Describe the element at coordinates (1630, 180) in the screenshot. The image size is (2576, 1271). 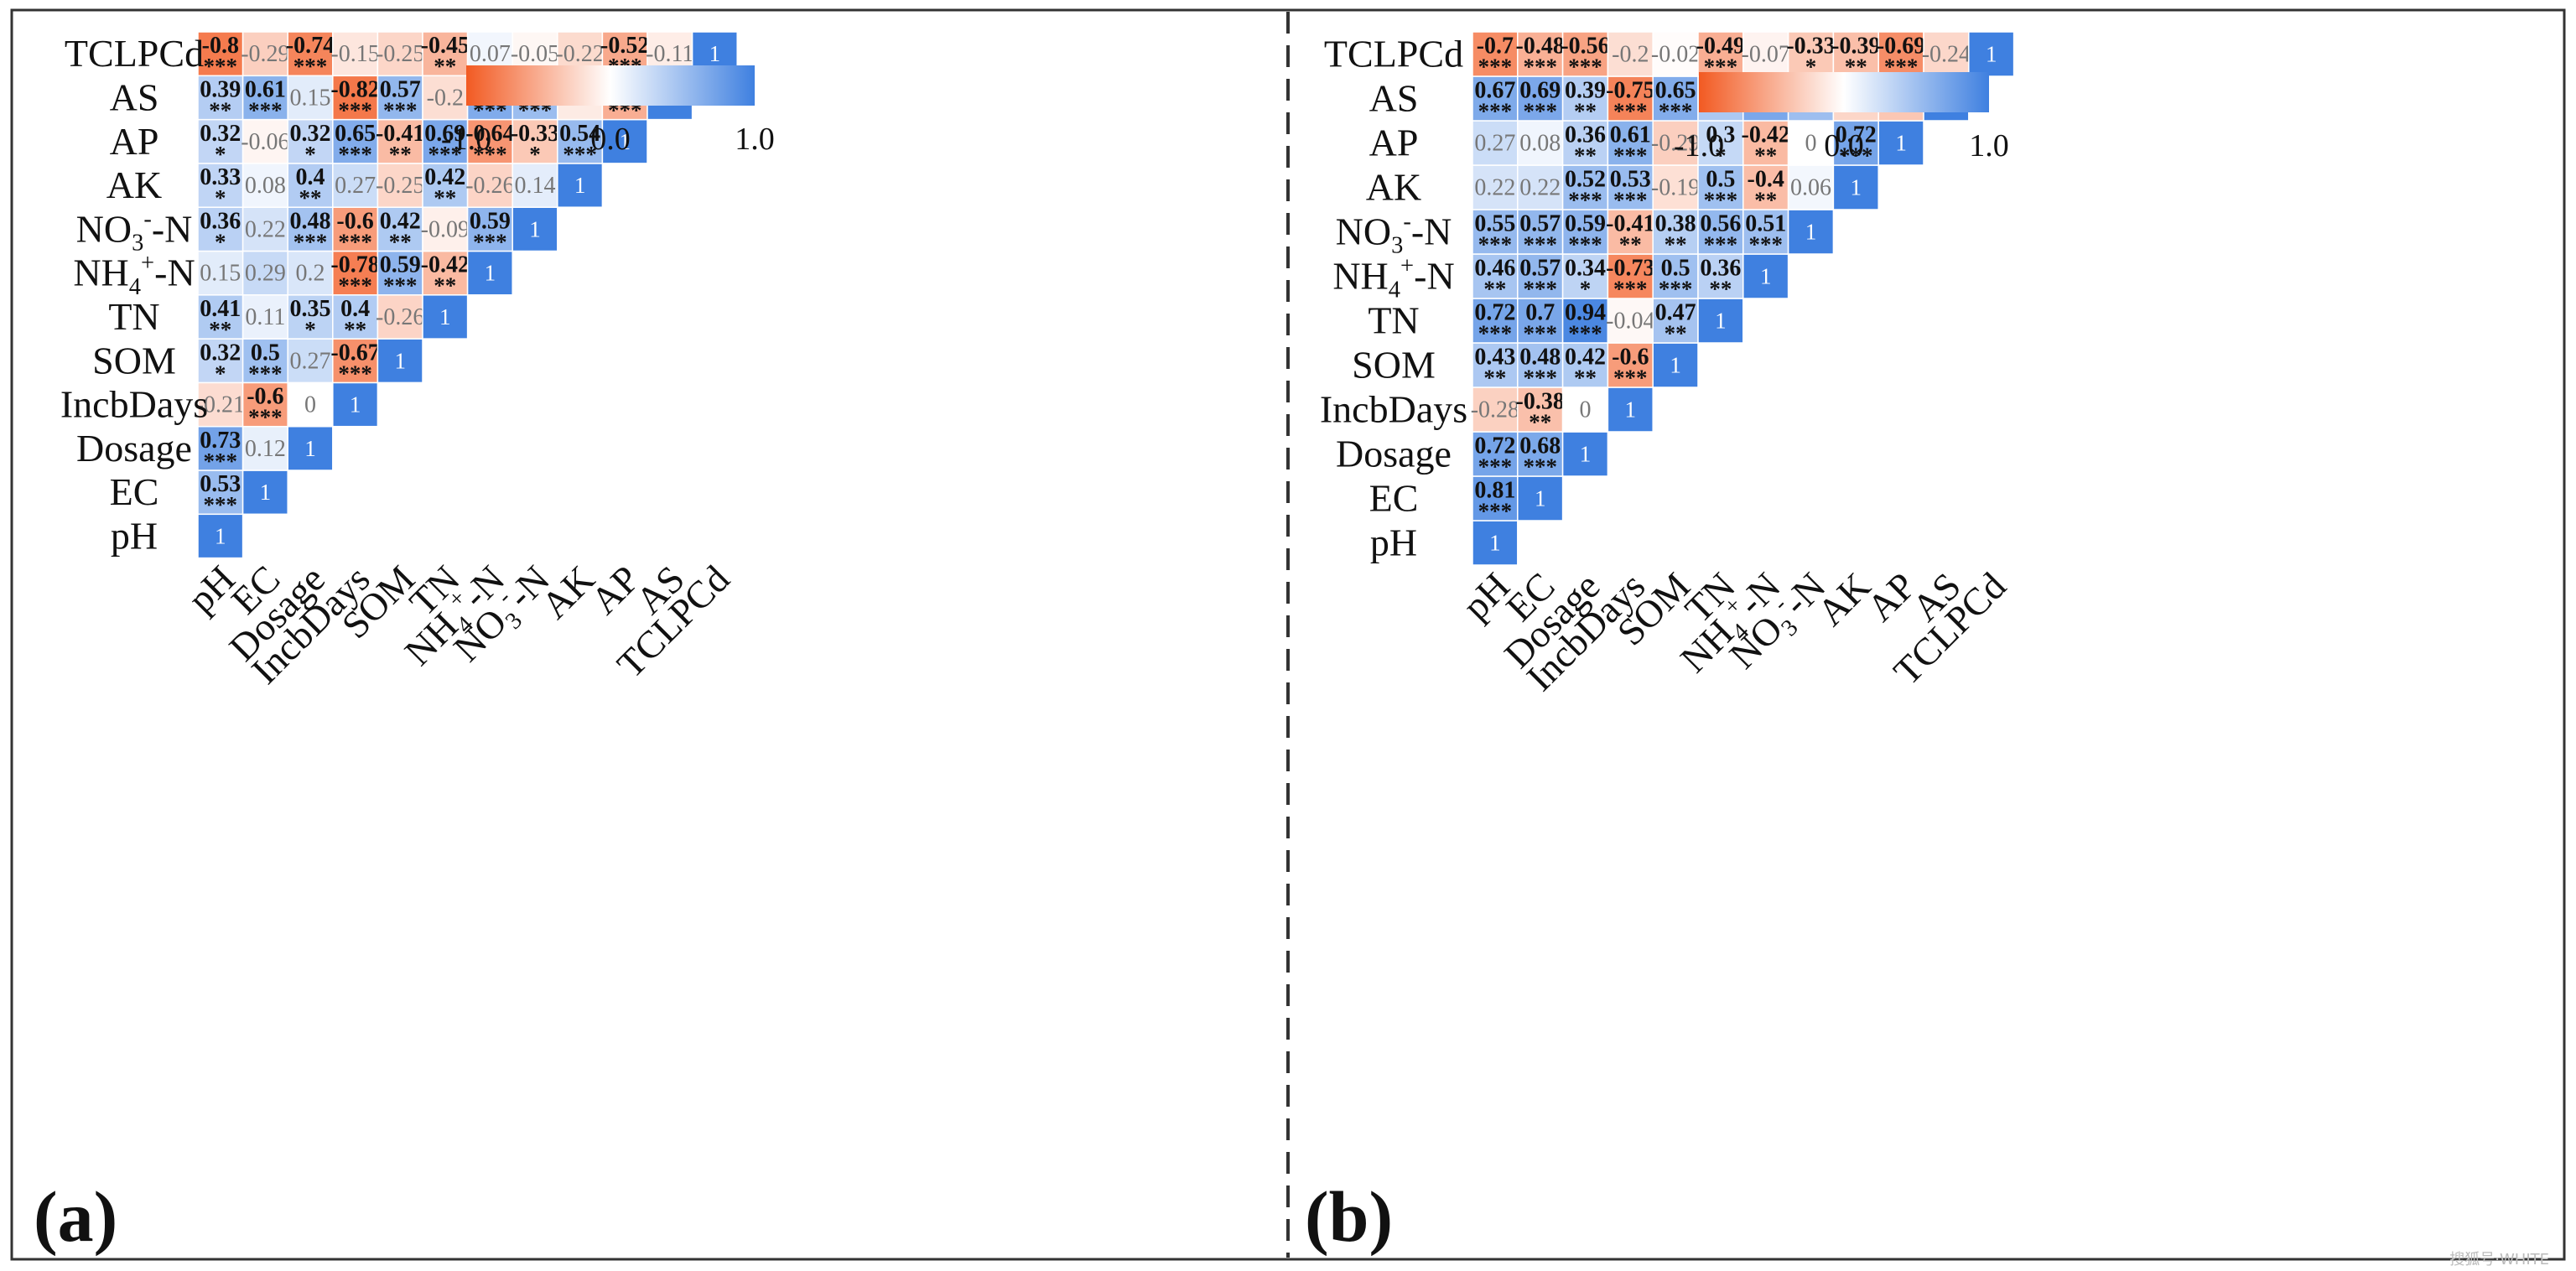
I see `corr-value: 0.53` at that location.